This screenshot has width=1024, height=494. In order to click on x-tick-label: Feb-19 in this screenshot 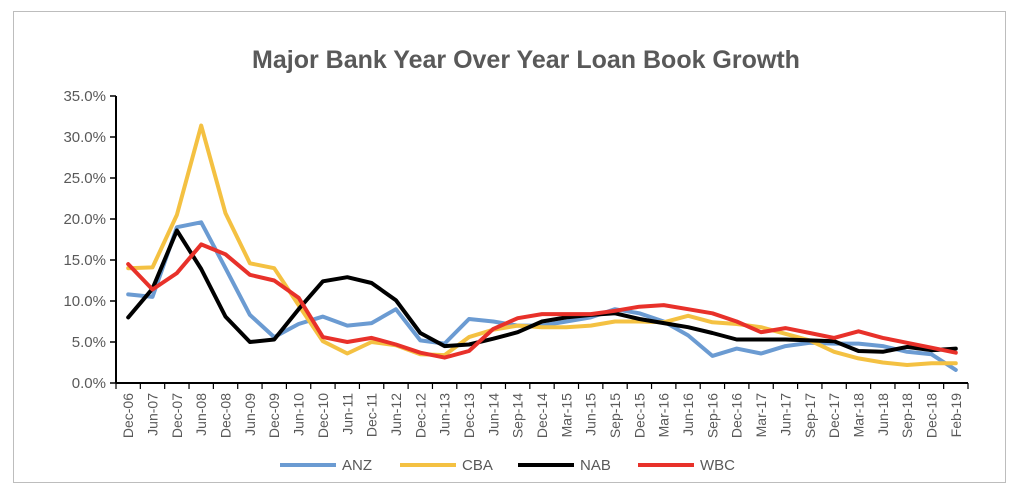, I will do `click(956, 415)`.